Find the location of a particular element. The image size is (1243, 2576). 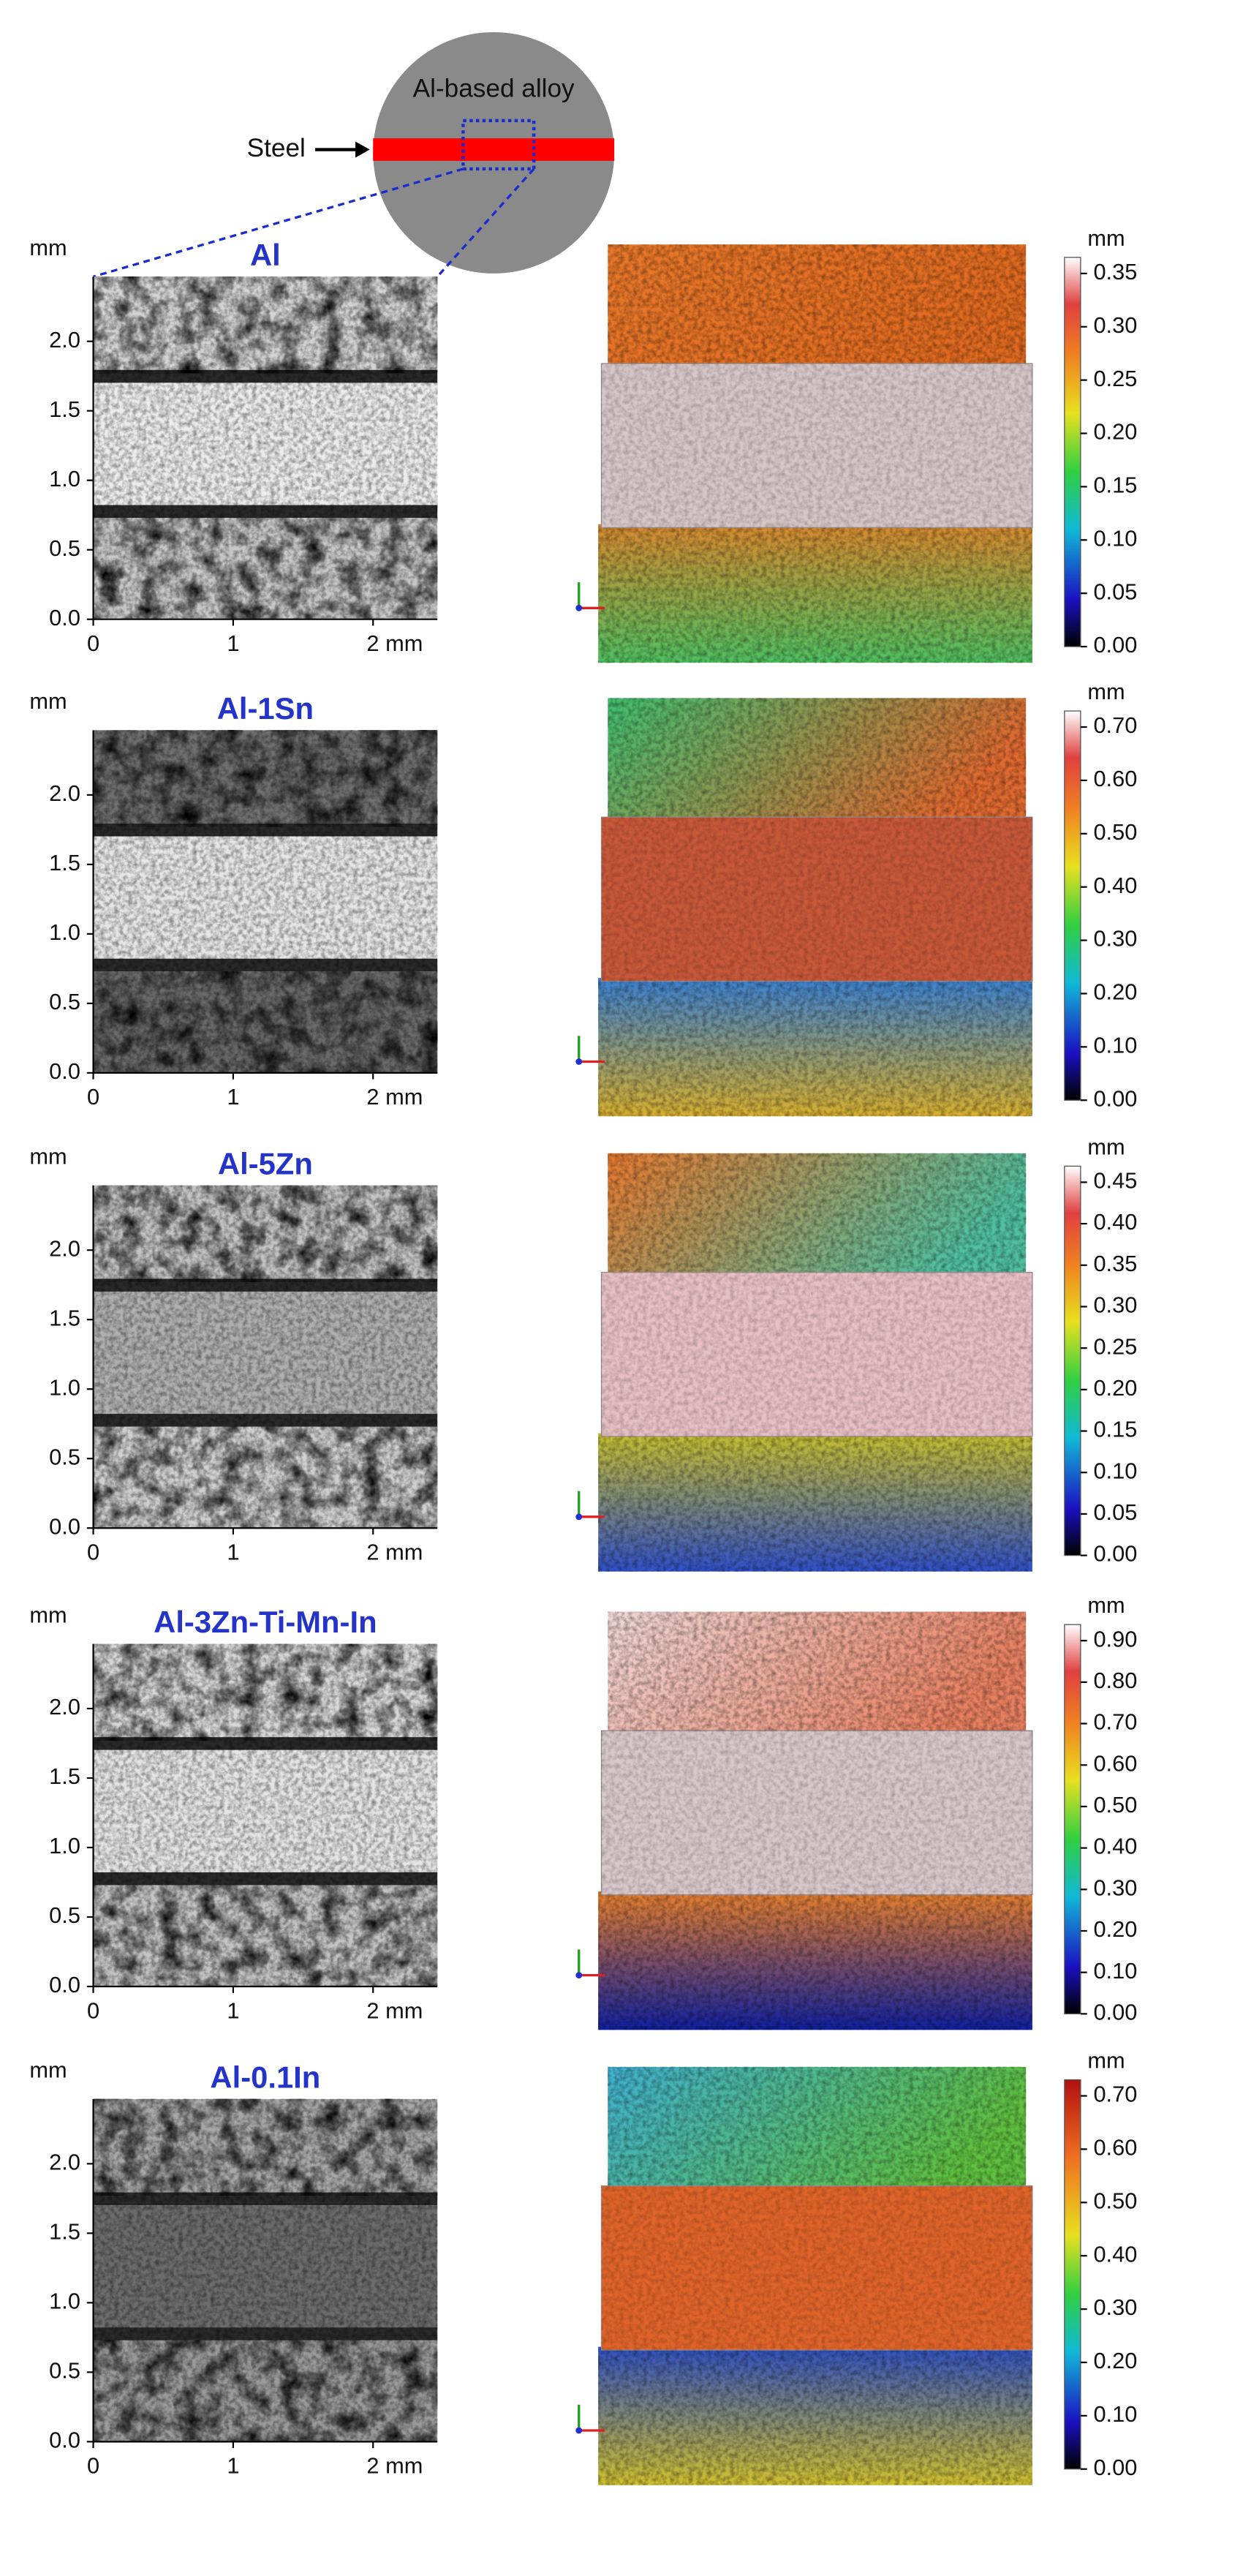

schematic: Al-based alloy Steel is located at coordinates (354, 154).